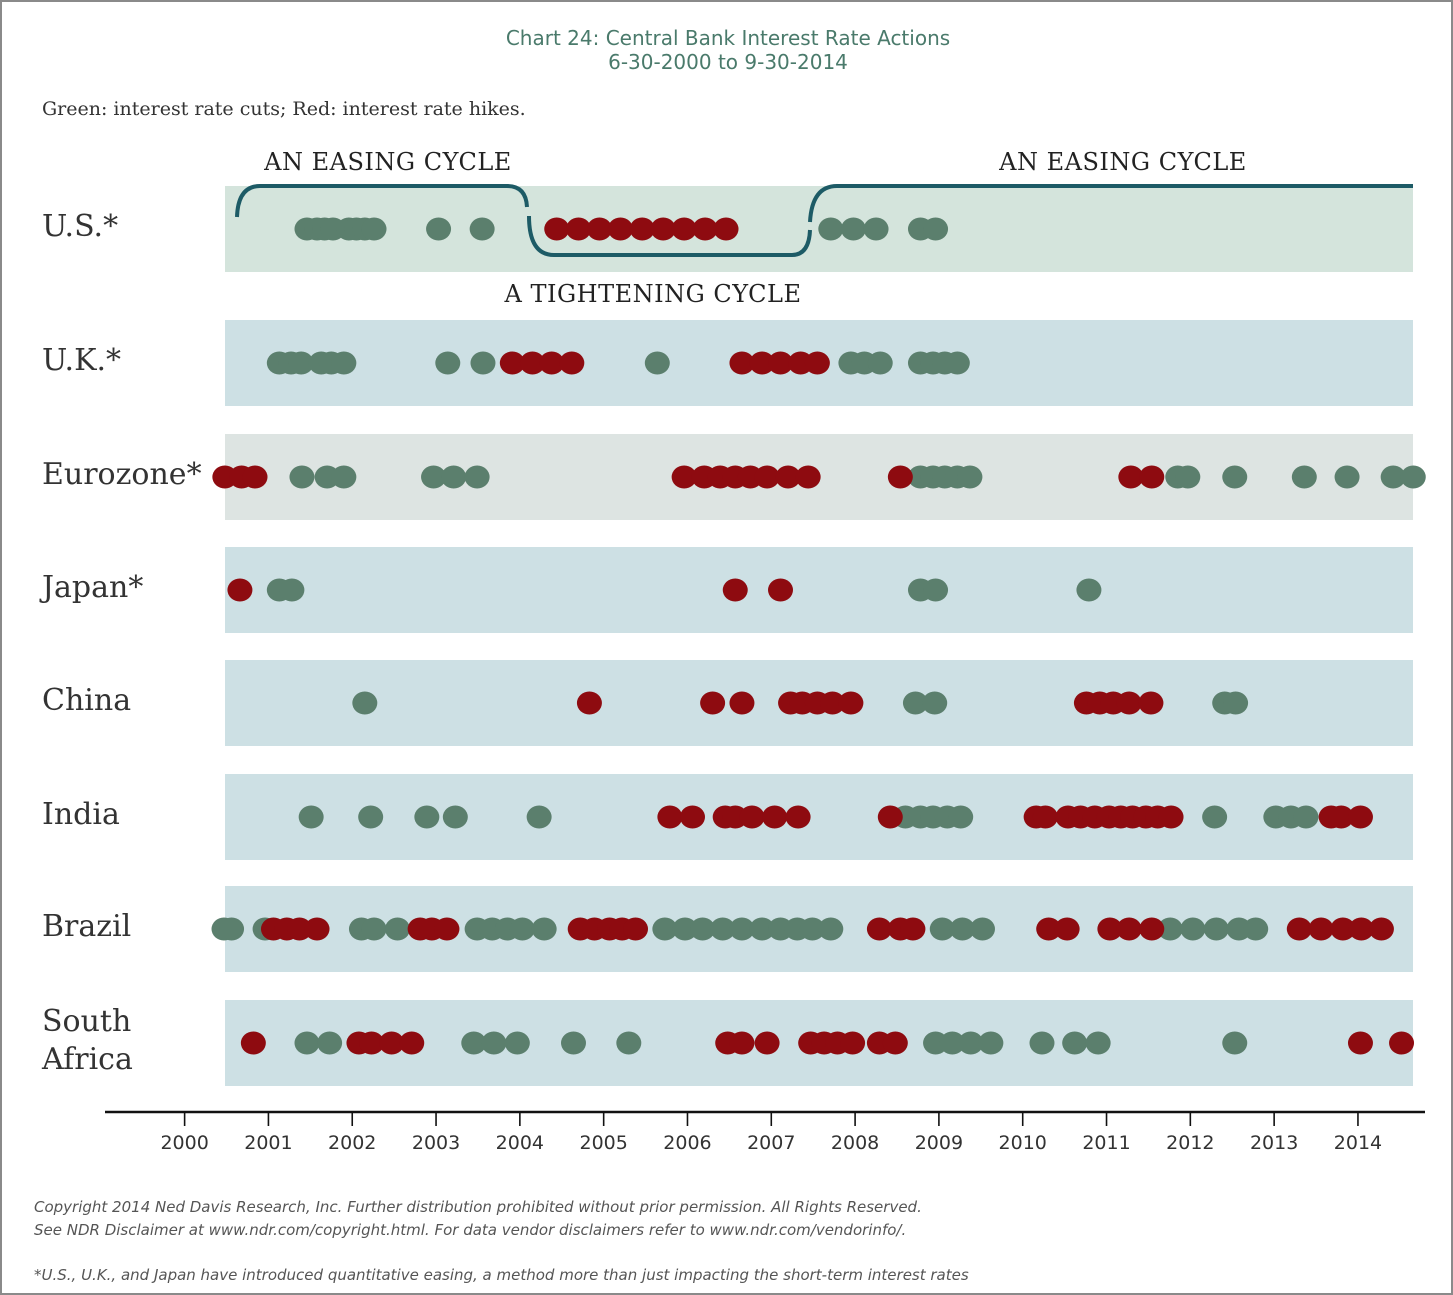 This screenshot has height=1295, width=1453. I want to click on easing-bracket, so click(1110, 203).